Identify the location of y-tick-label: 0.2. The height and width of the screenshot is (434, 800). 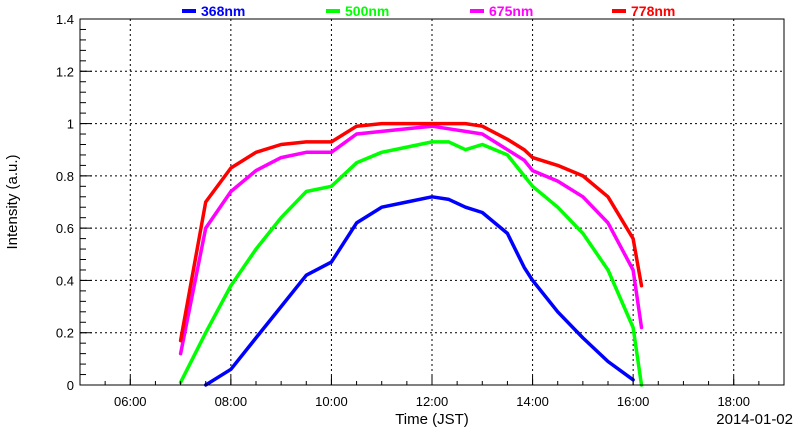
(65, 333).